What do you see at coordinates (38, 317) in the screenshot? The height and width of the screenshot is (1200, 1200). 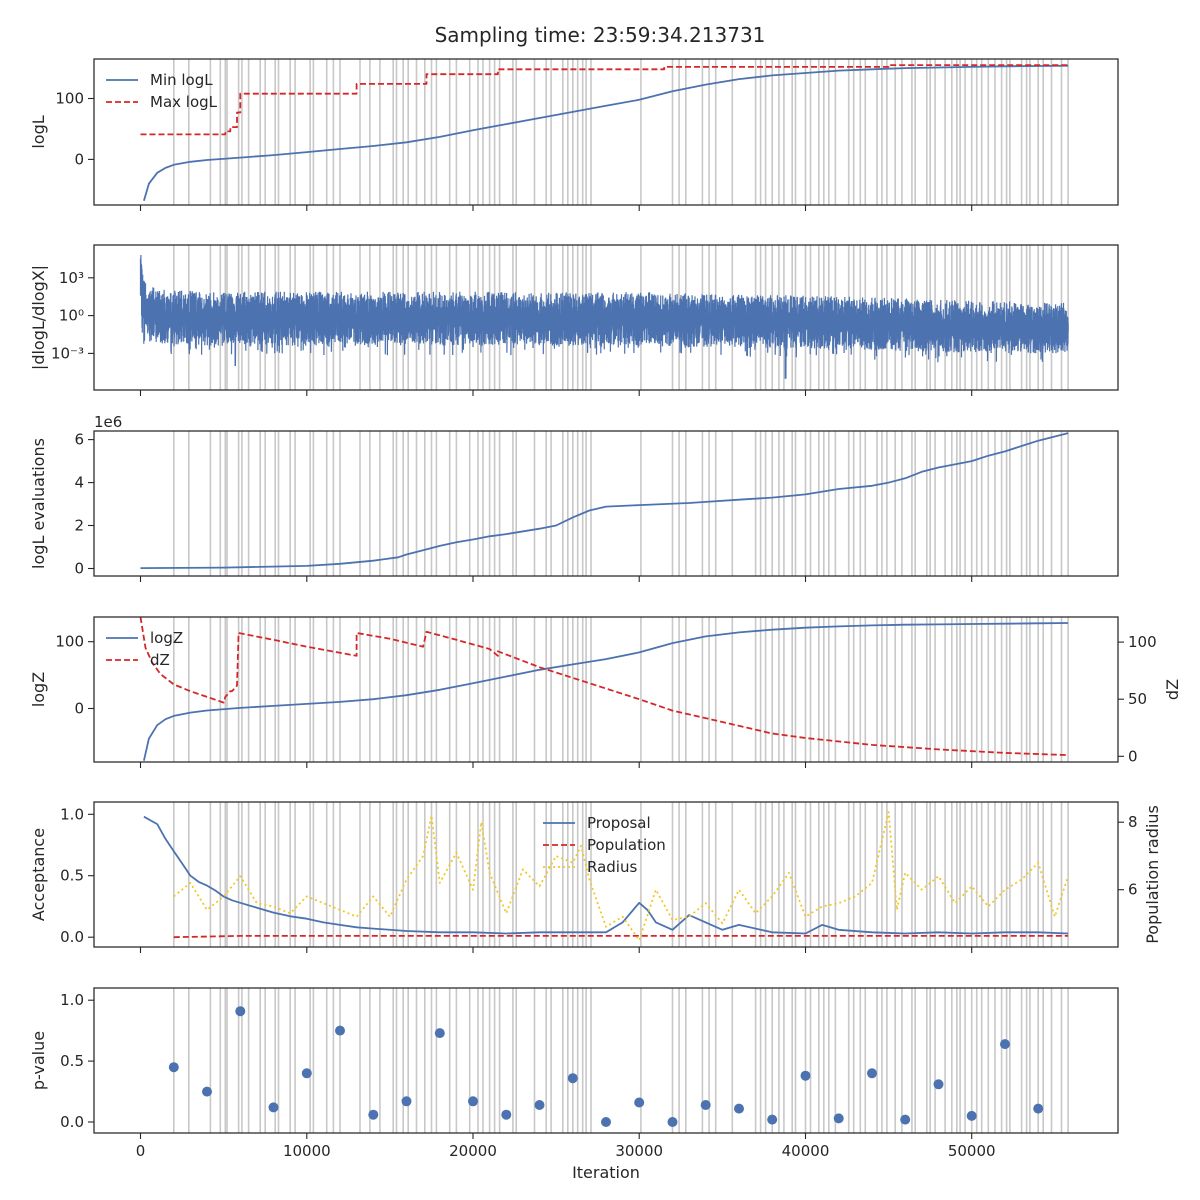 I see `y-axis-label: |dlogL/dlogX|` at bounding box center [38, 317].